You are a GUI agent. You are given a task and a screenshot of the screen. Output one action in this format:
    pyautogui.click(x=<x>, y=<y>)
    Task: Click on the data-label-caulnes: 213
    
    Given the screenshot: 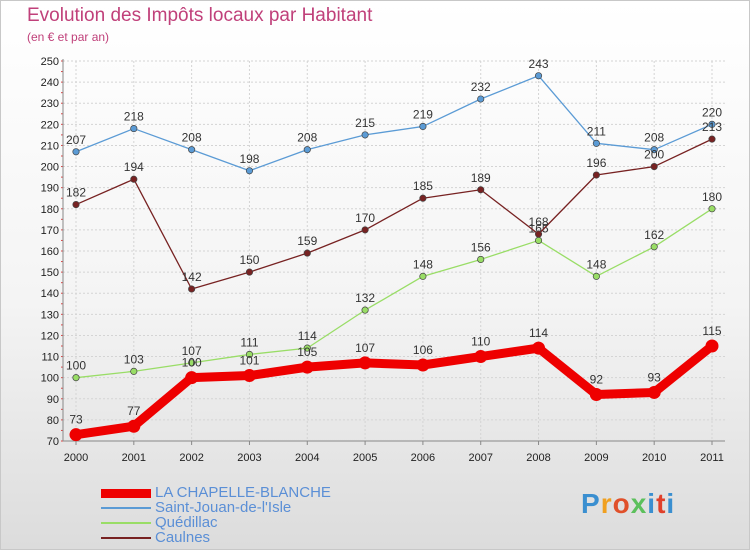 What is the action you would take?
    pyautogui.click(x=712, y=127)
    